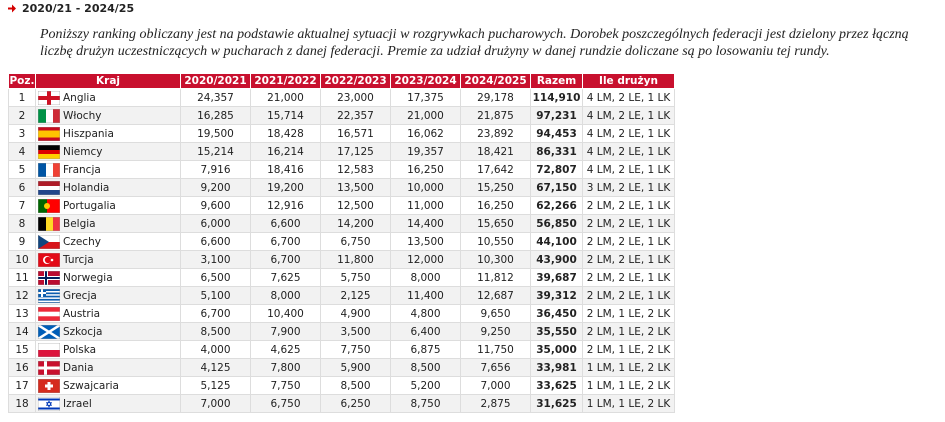 This screenshot has width=945, height=422. What do you see at coordinates (80, 349) in the screenshot?
I see `country-name: Polska` at bounding box center [80, 349].